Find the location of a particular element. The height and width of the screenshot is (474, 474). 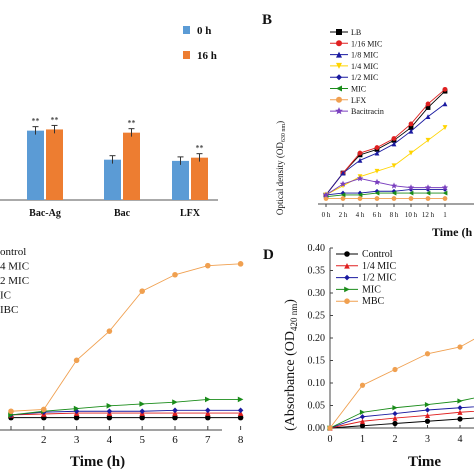

panel-c-legend: ontrol 4 MIC 2 MIC IC IBC is located at coordinates (14, 281).